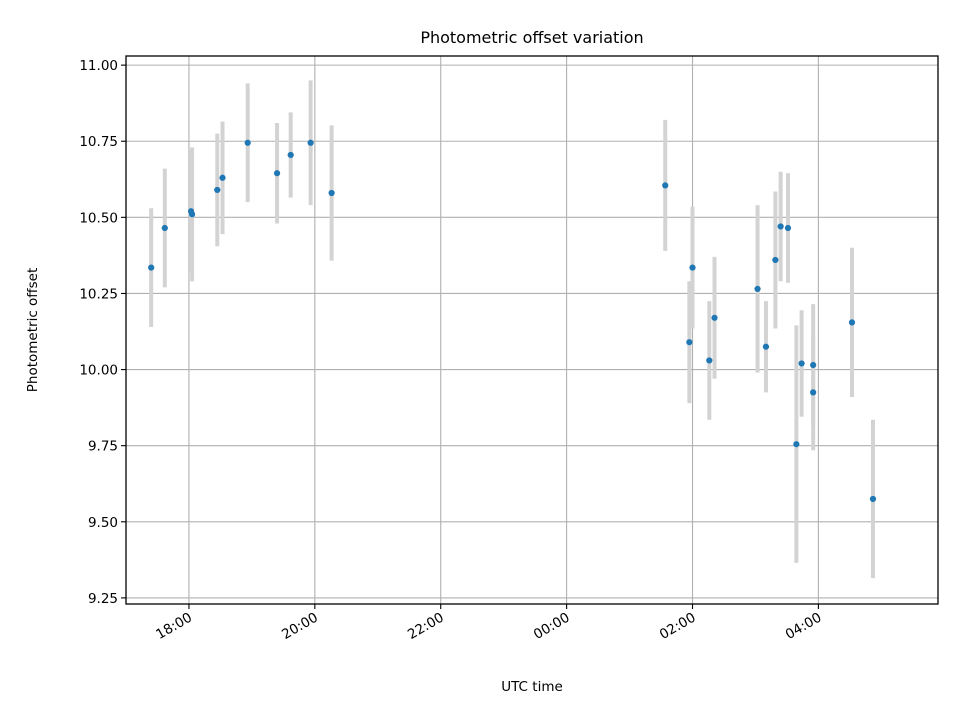 The width and height of the screenshot is (960, 720). I want to click on y-tick-label: 9.25, so click(103, 599).